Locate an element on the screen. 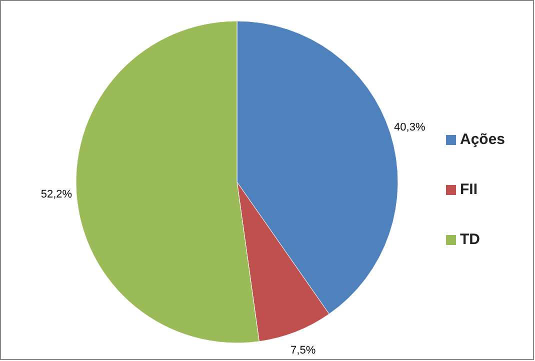 The image size is (535, 361). legend-label: FII is located at coordinates (469, 189).